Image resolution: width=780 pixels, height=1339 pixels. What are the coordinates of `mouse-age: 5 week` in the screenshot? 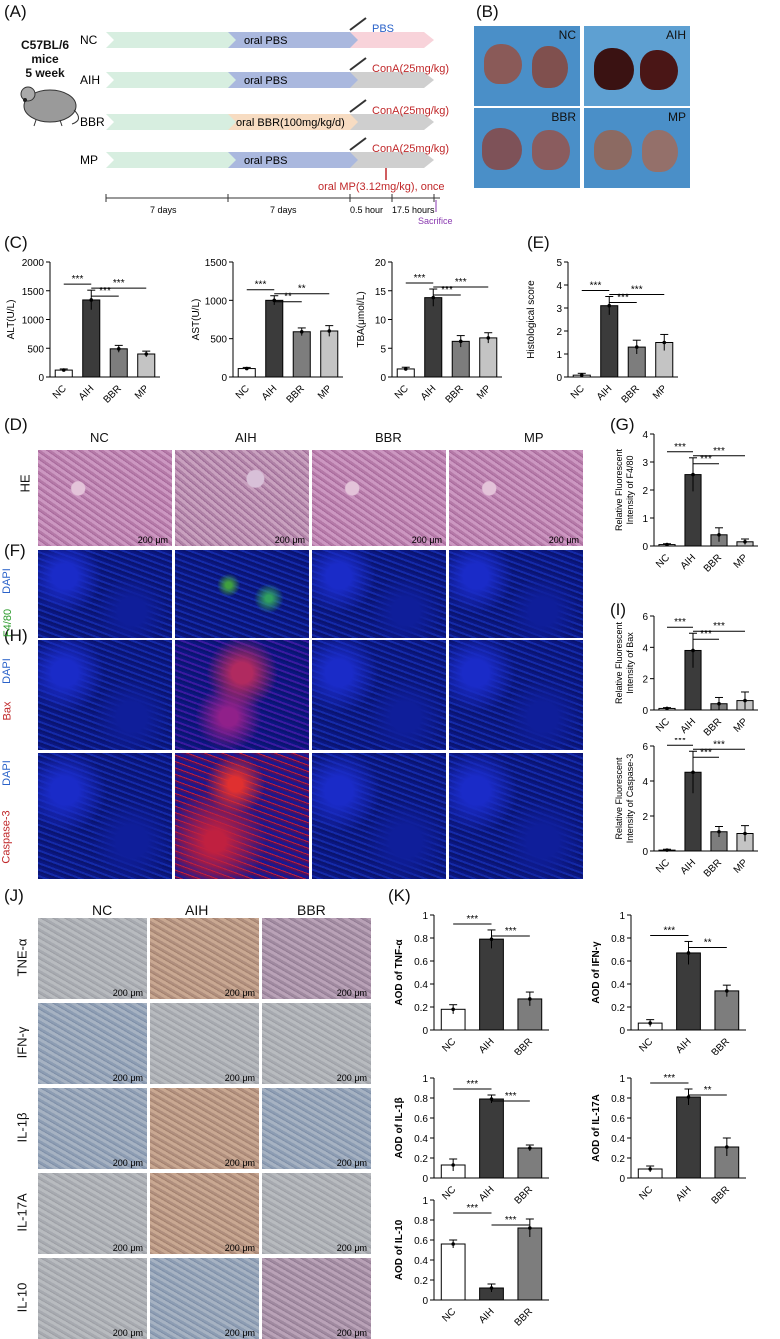 It's located at (45, 73).